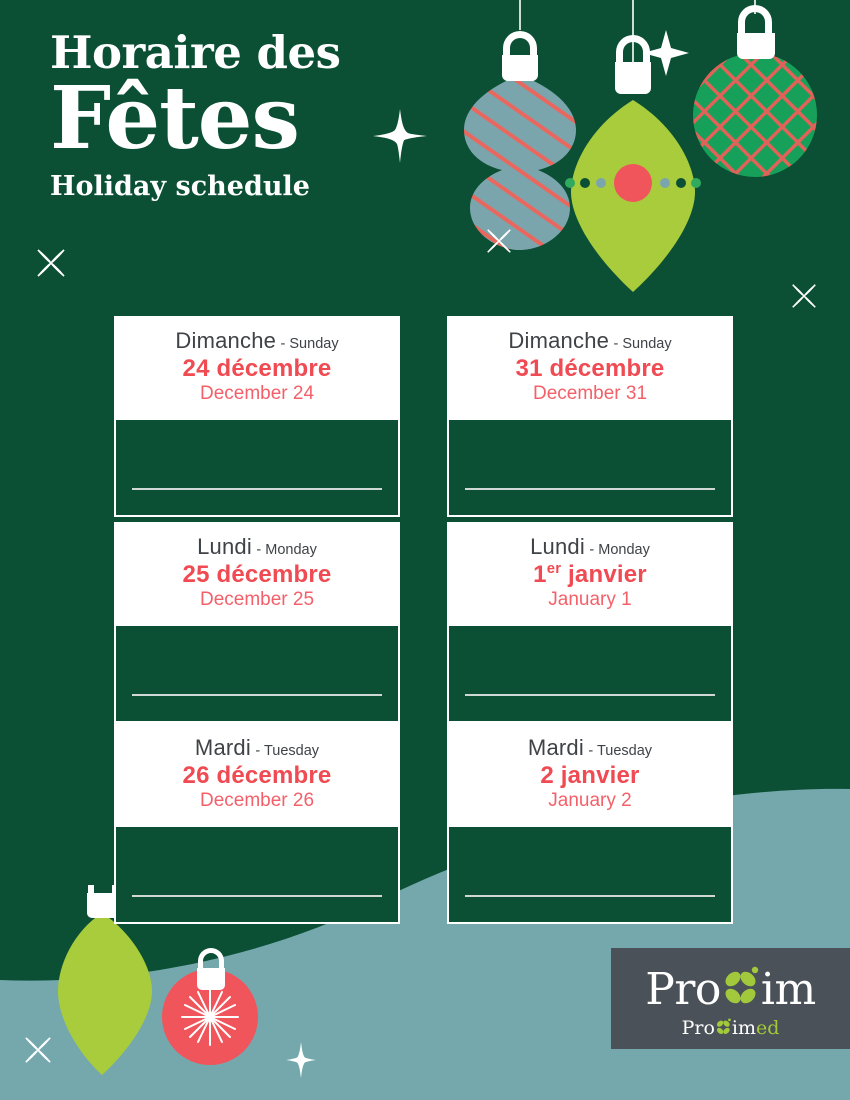 The image size is (850, 1100). What do you see at coordinates (723, 1024) in the screenshot?
I see `logo-sub-butterfly-icon` at bounding box center [723, 1024].